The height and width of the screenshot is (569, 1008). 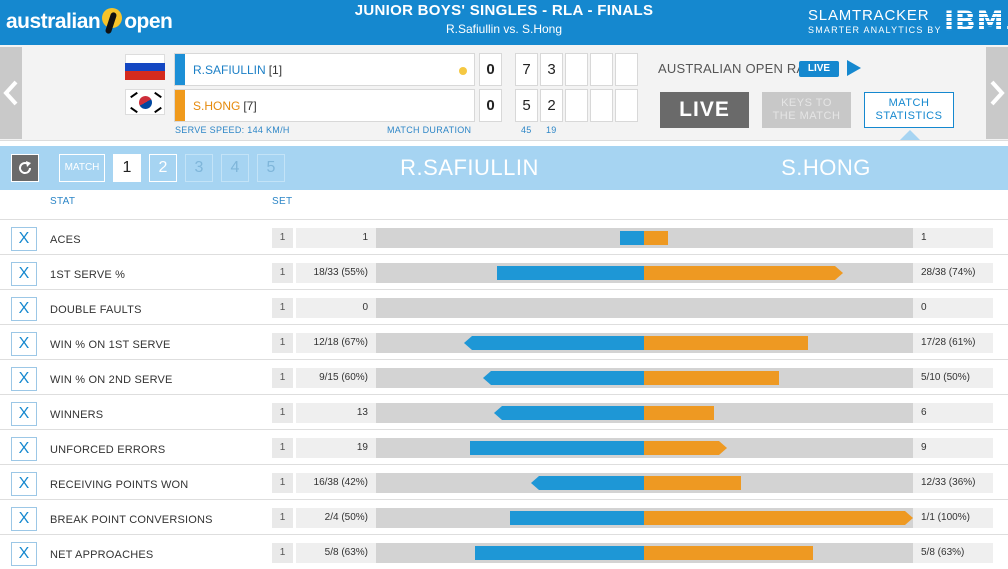 I want to click on stat-label: RECEIVING POINTS WON, so click(x=119, y=485).